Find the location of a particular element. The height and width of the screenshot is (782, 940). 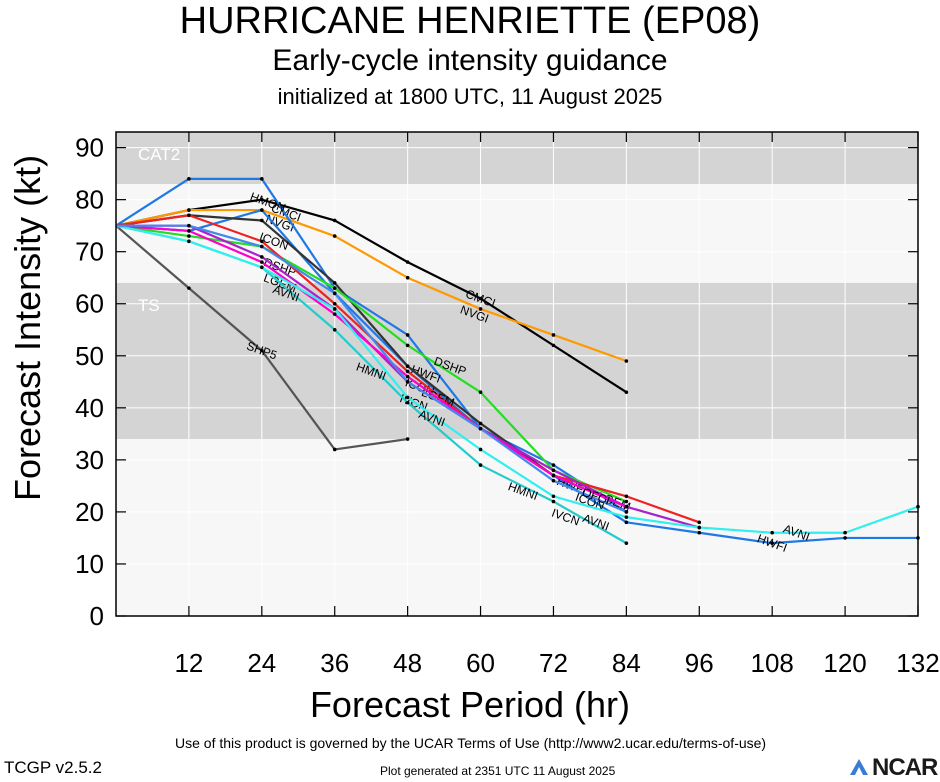

x-tick-label: 12 is located at coordinates (188, 663).